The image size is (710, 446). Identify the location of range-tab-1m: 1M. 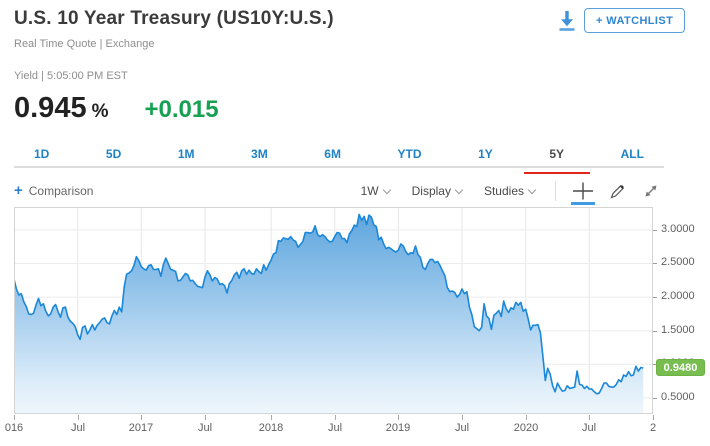
(186, 154).